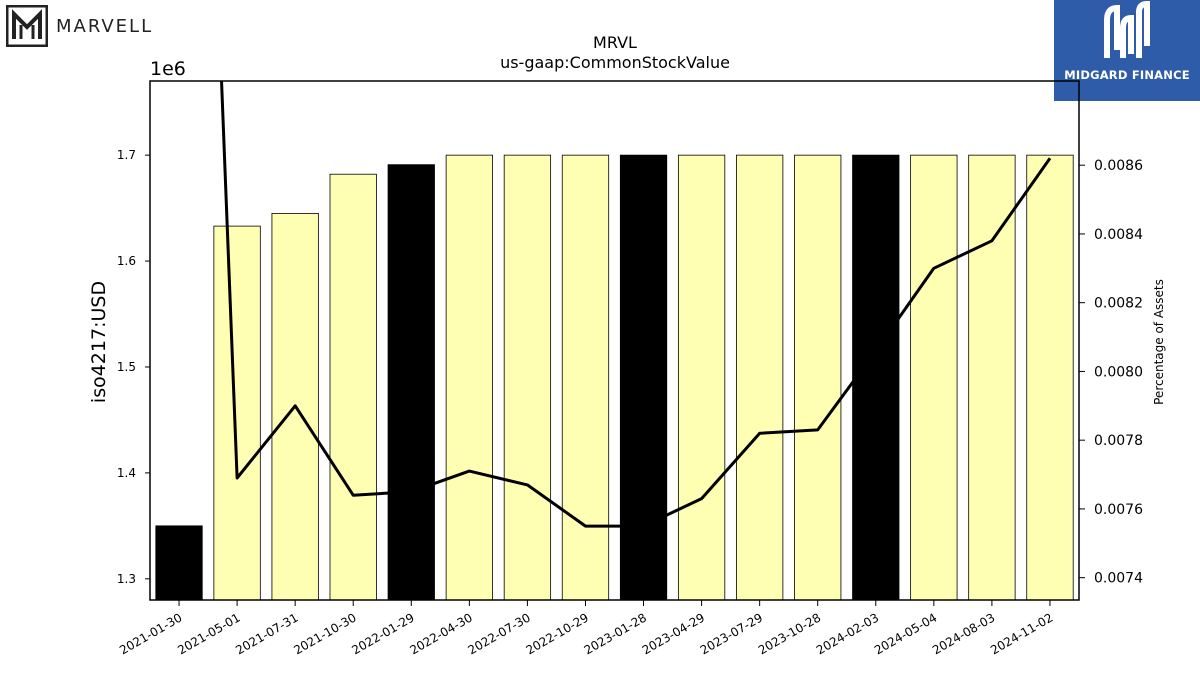  I want to click on brand-name: MARVELL, so click(105, 26).